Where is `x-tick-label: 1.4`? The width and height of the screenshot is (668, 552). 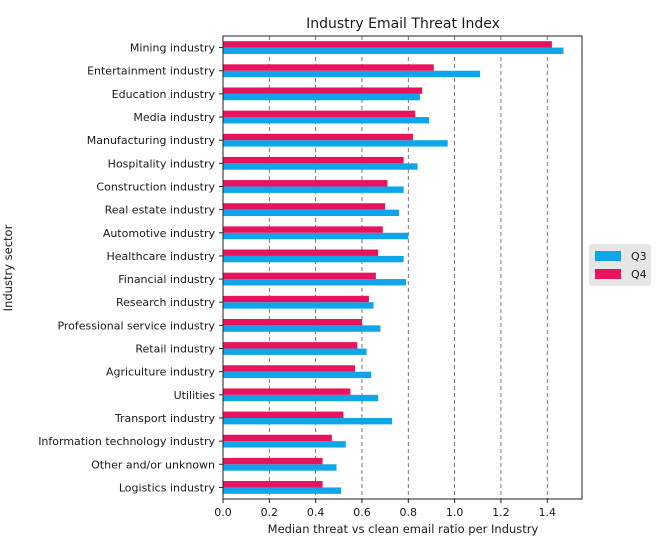
x-tick-label: 1.4 is located at coordinates (548, 512).